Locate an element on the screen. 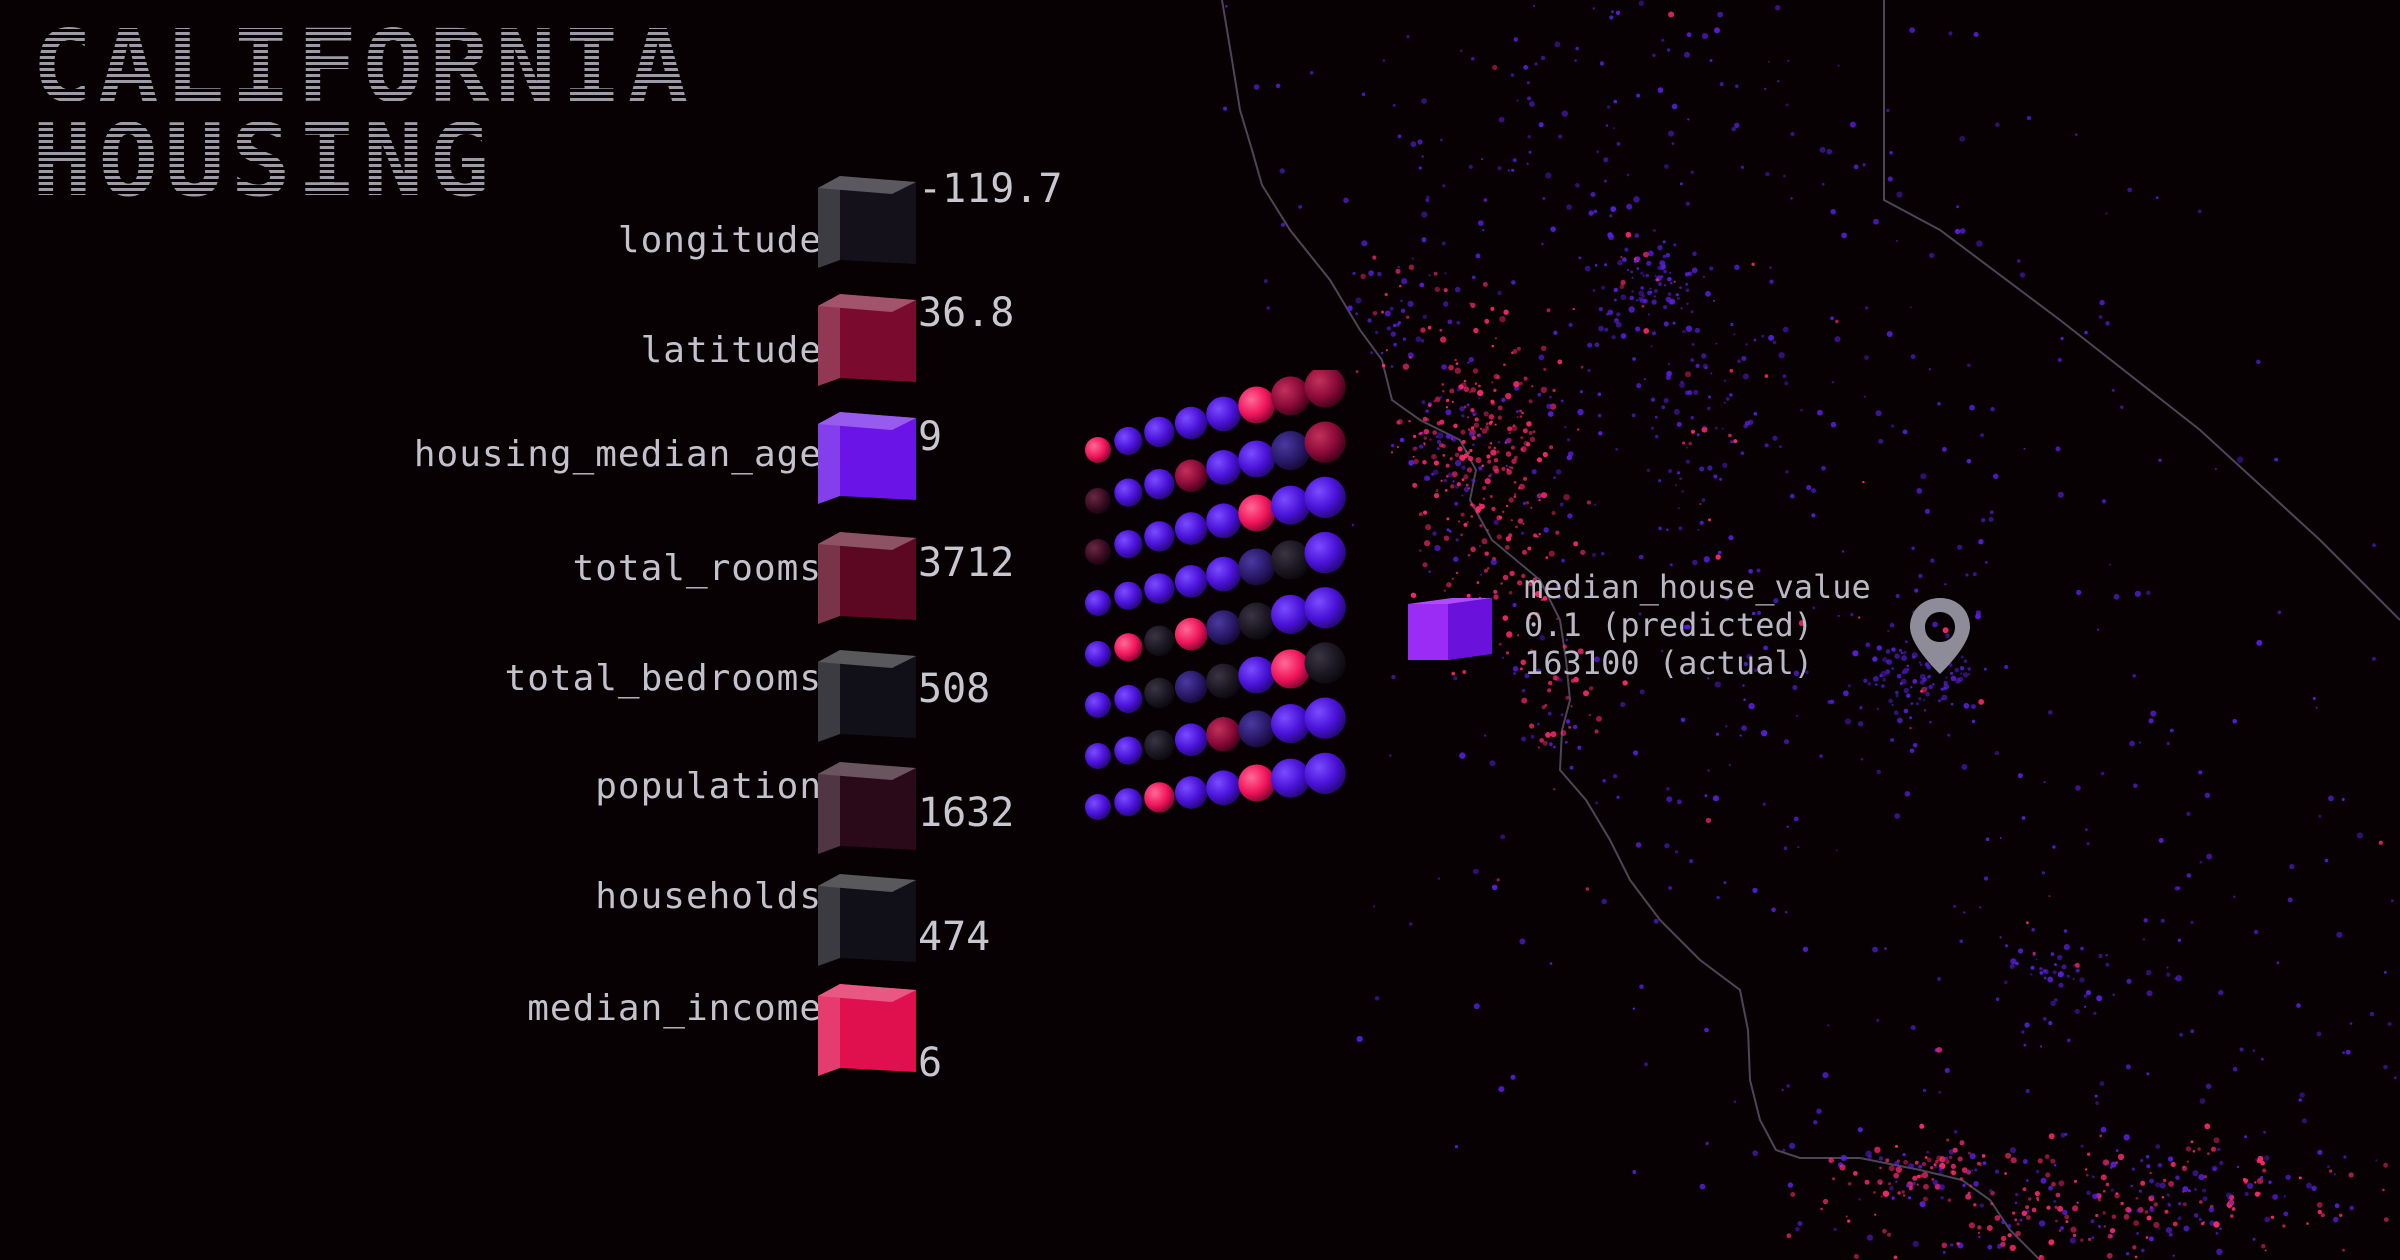 The height and width of the screenshot is (1260, 2400). feature-cube-total-bedrooms is located at coordinates (867, 696).